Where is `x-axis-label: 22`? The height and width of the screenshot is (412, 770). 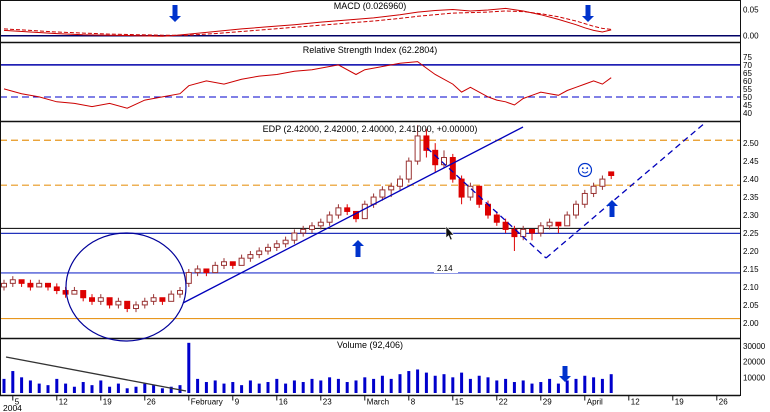
x-axis-label: 22 is located at coordinates (503, 402).